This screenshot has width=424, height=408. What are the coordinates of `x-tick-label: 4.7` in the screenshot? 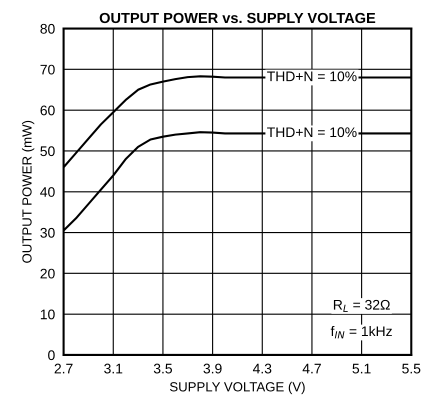 It's located at (311, 369).